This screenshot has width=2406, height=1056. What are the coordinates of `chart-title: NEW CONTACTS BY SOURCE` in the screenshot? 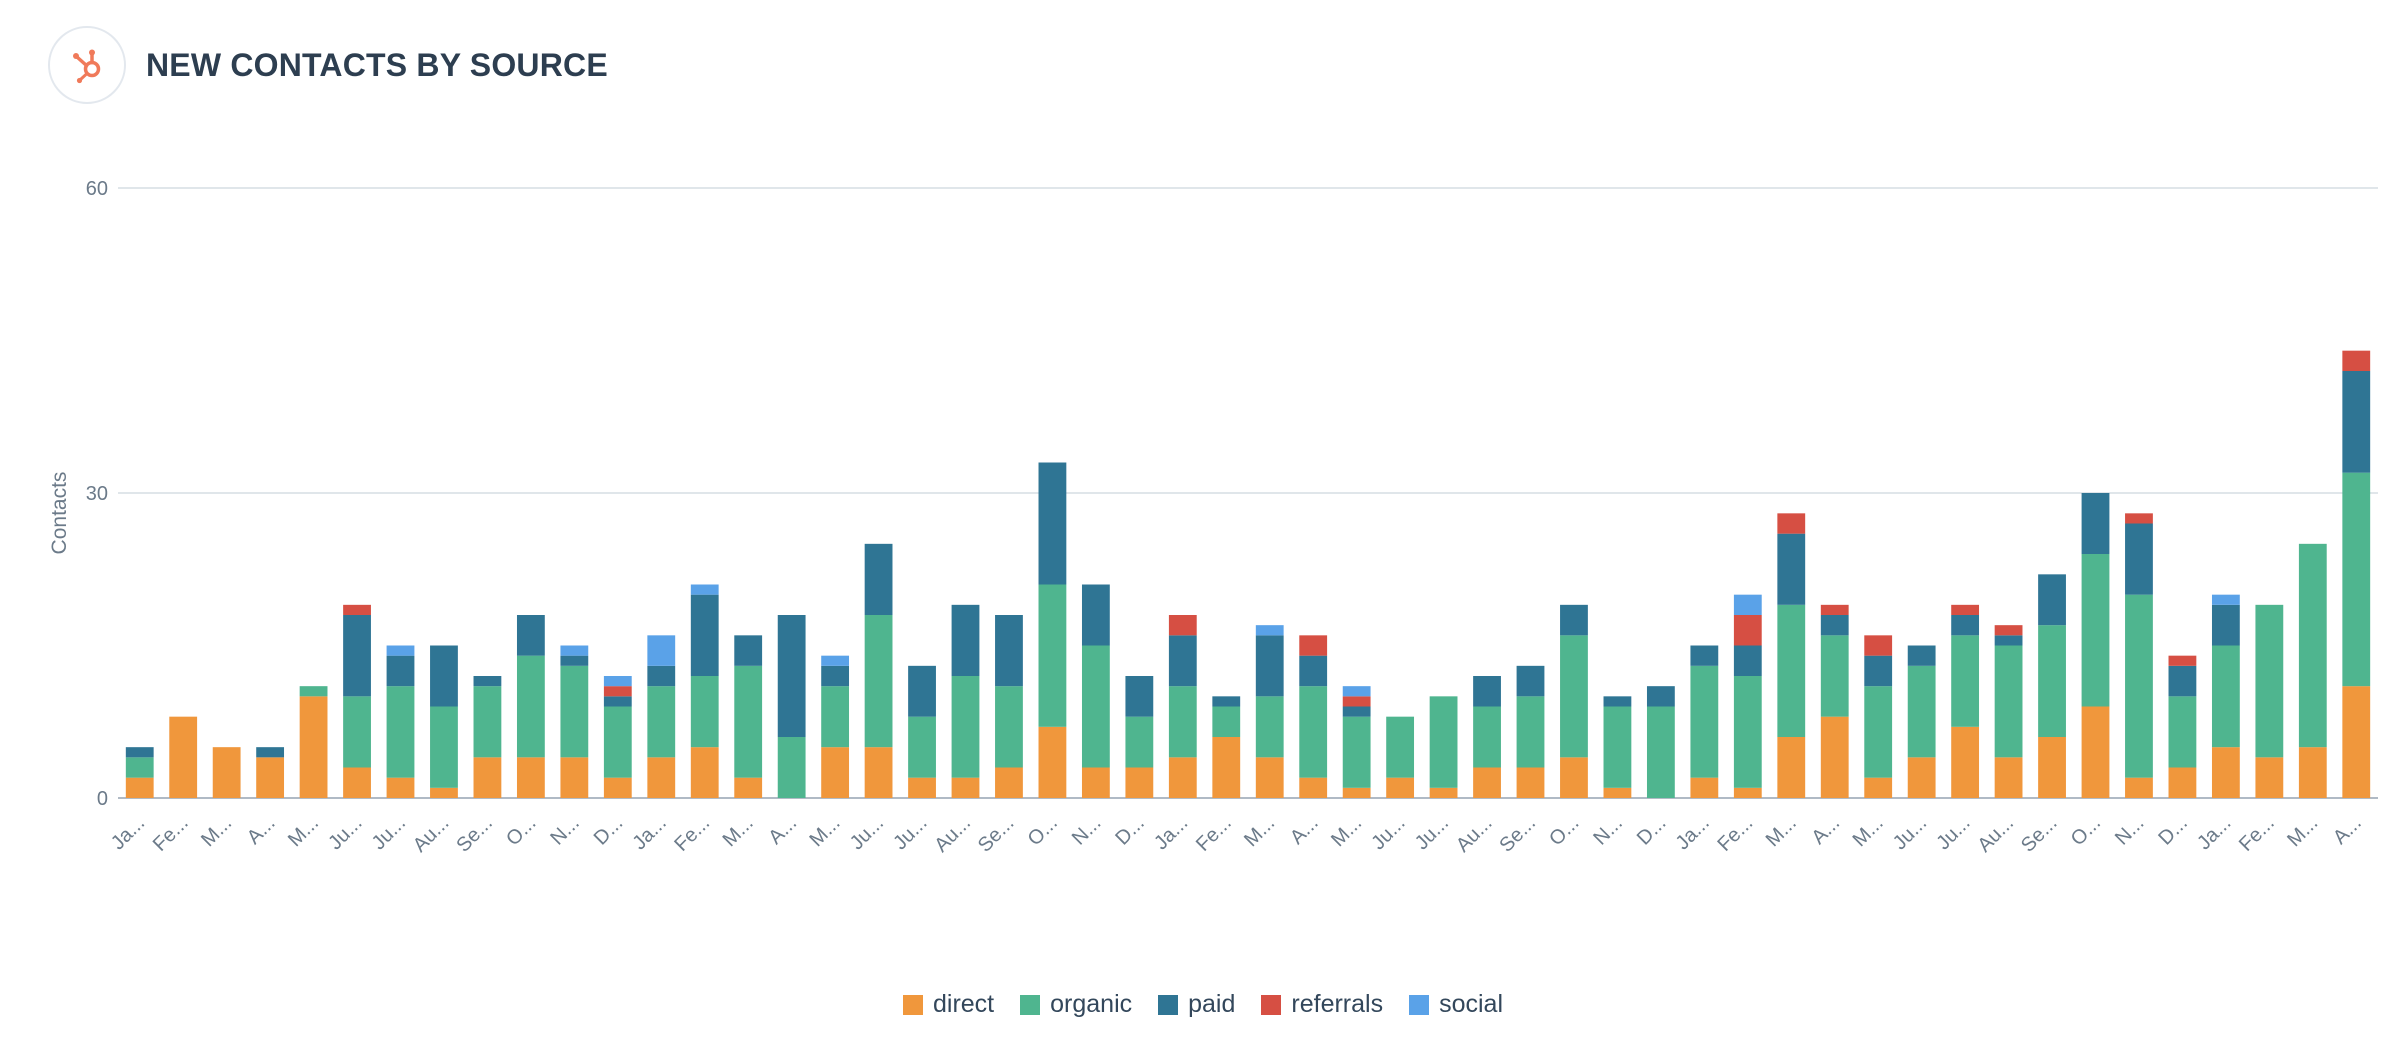 It's located at (377, 64).